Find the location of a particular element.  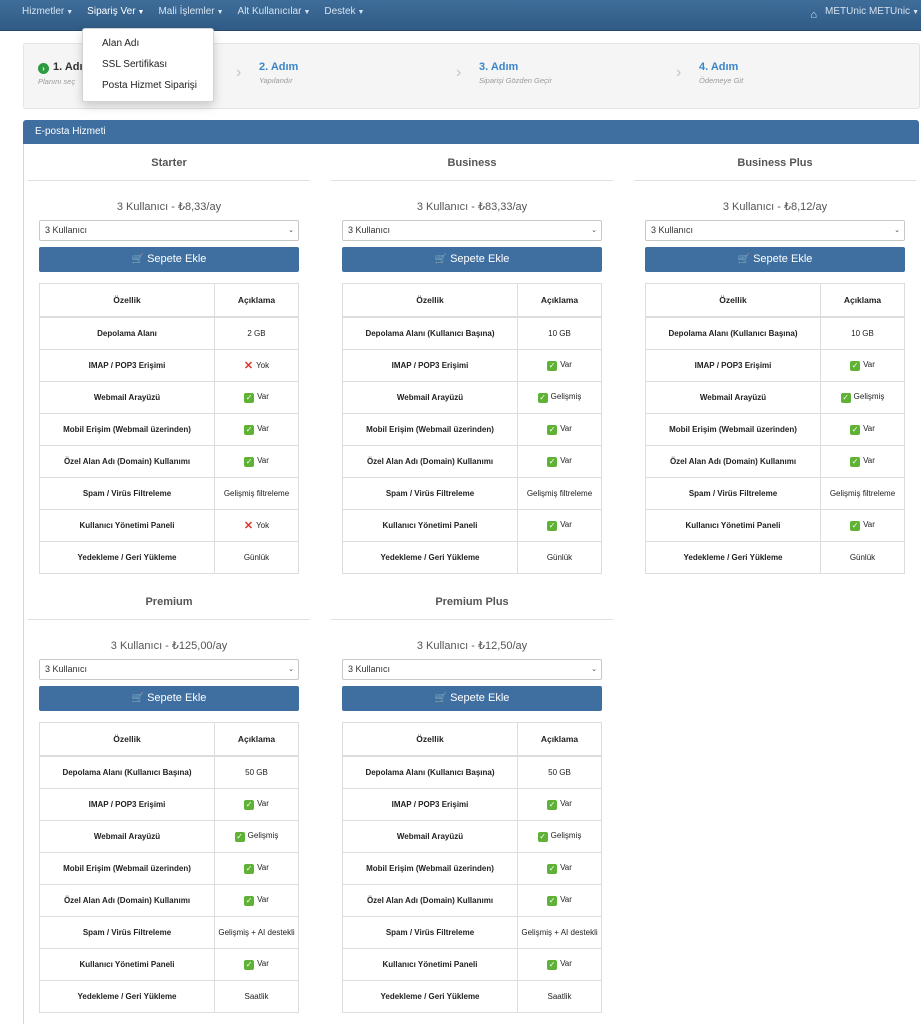

table-row: Depolama Alanı (Kullanıcı Başına) 50 GB is located at coordinates (472, 772).